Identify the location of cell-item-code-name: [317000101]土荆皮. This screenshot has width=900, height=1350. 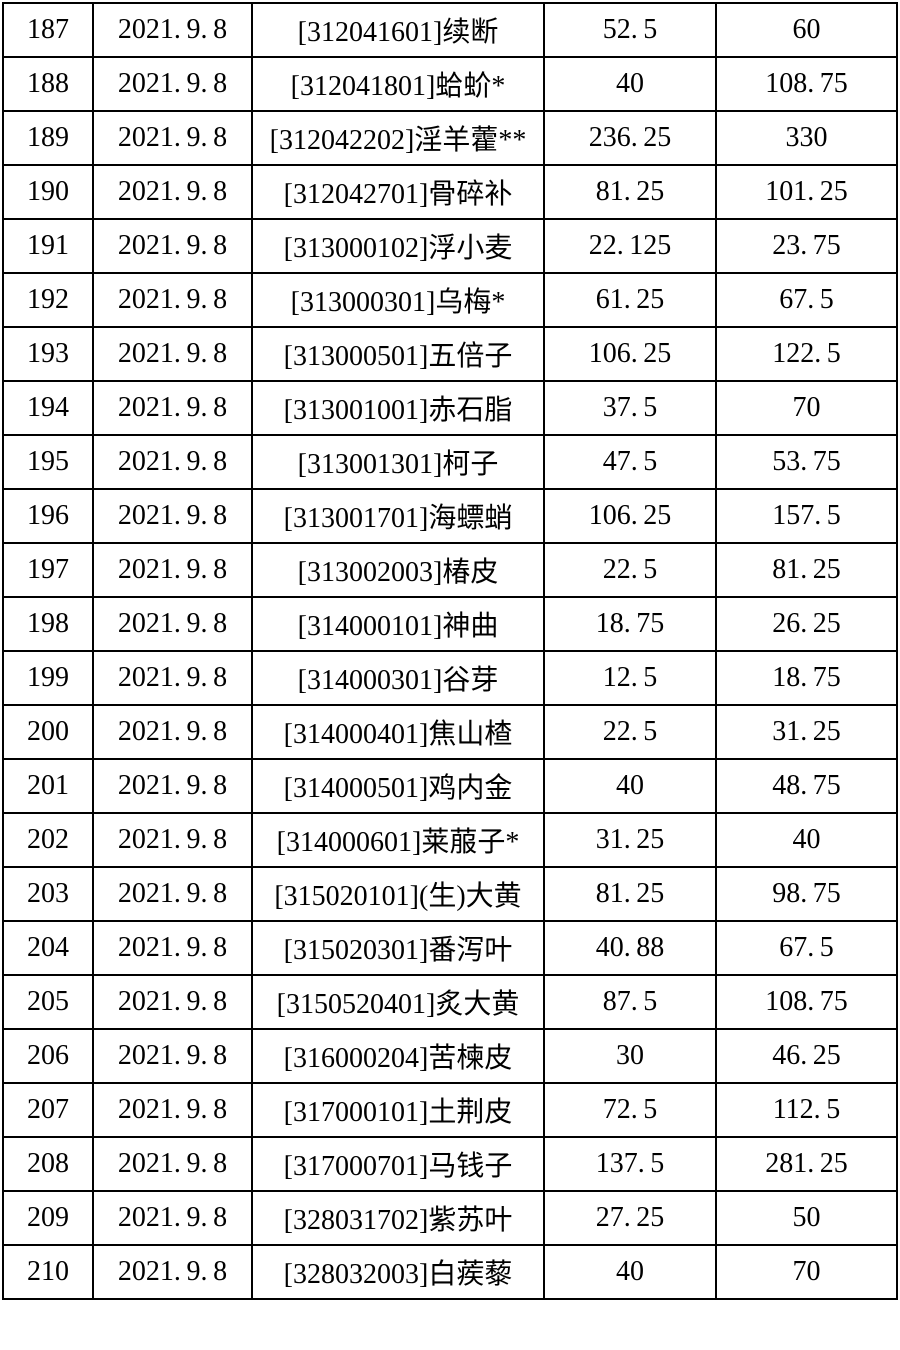
(398, 1110).